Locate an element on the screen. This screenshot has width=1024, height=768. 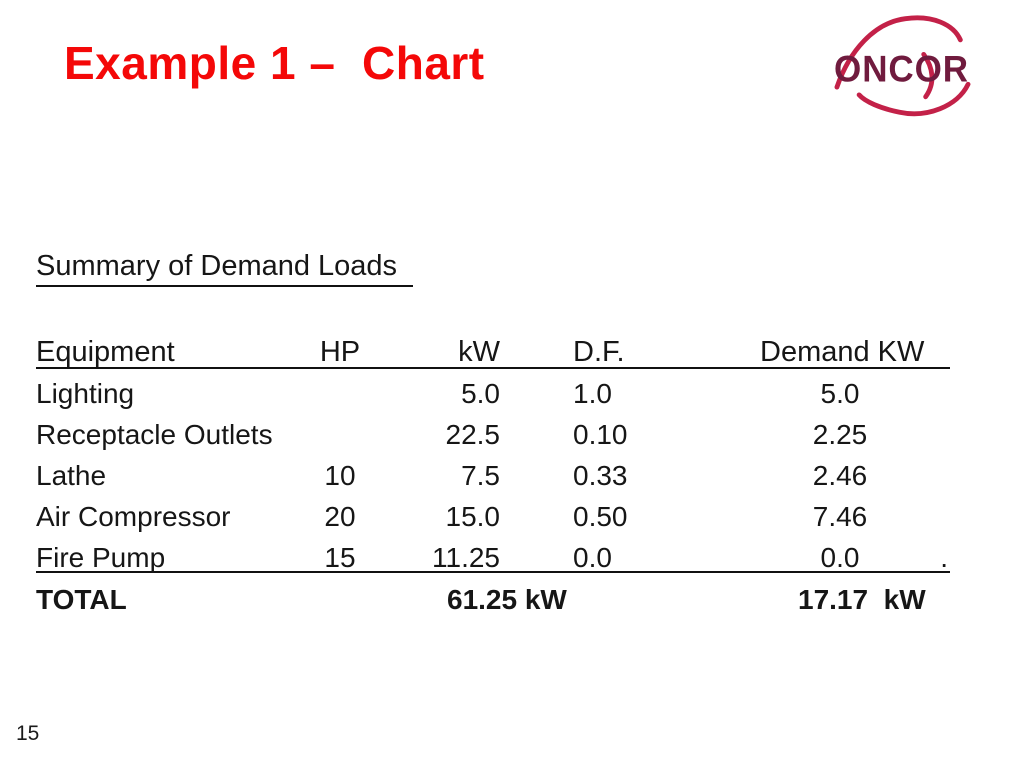
table-row: Fire Pump 15 11.25 0.0 0.0 . is located at coordinates (493, 557).